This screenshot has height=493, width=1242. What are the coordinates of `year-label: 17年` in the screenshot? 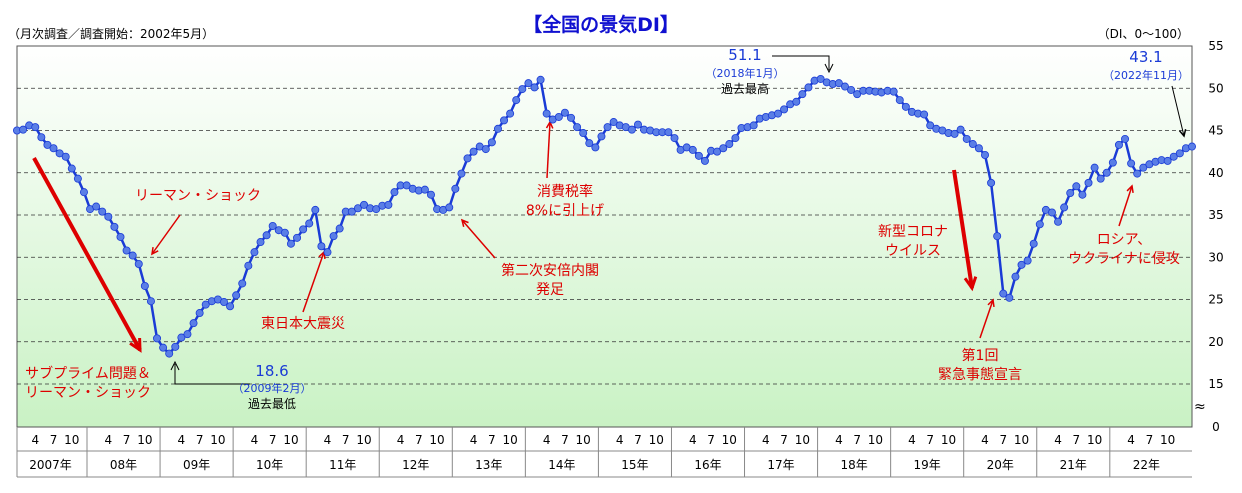 It's located at (780, 465).